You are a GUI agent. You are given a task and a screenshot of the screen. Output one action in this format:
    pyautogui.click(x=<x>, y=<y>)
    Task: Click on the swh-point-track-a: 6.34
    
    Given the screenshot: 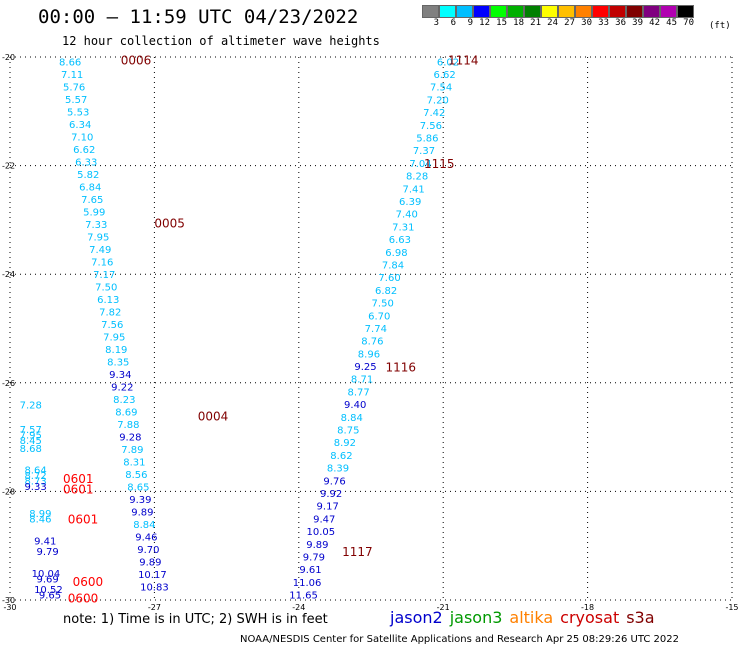 What is the action you would take?
    pyautogui.click(x=80, y=125)
    